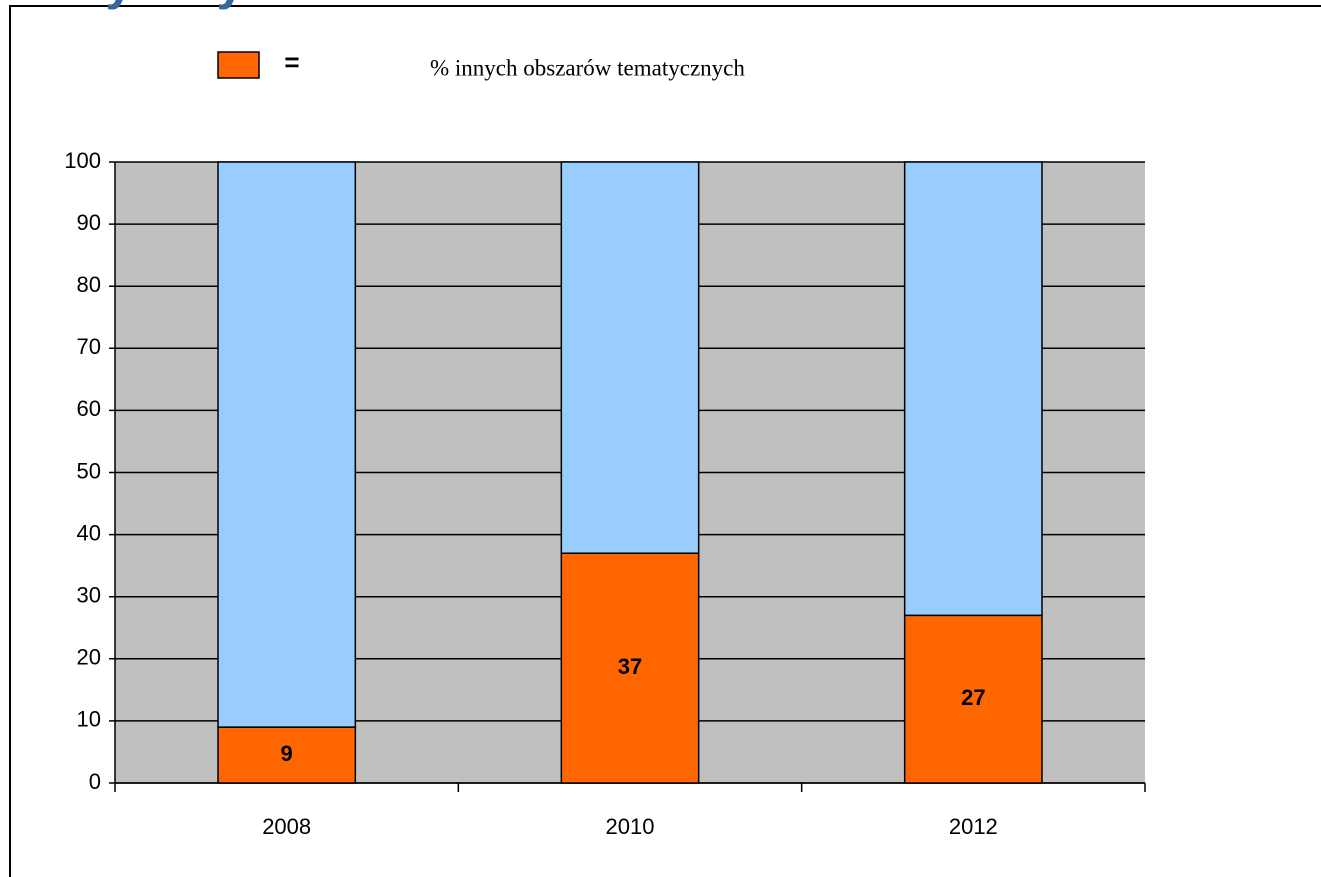 Image resolution: width=1321 pixels, height=877 pixels. What do you see at coordinates (89, 719) in the screenshot?
I see `y-tick-label: 10` at bounding box center [89, 719].